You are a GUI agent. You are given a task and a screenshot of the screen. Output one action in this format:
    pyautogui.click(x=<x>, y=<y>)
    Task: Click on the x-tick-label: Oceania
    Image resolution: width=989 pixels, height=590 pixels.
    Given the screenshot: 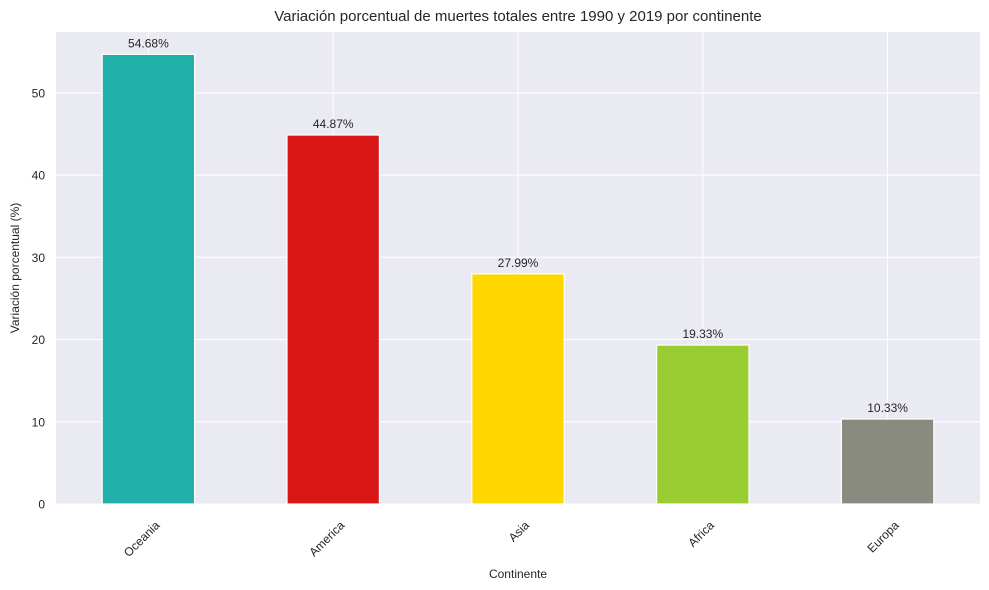 What is the action you would take?
    pyautogui.click(x=142, y=539)
    